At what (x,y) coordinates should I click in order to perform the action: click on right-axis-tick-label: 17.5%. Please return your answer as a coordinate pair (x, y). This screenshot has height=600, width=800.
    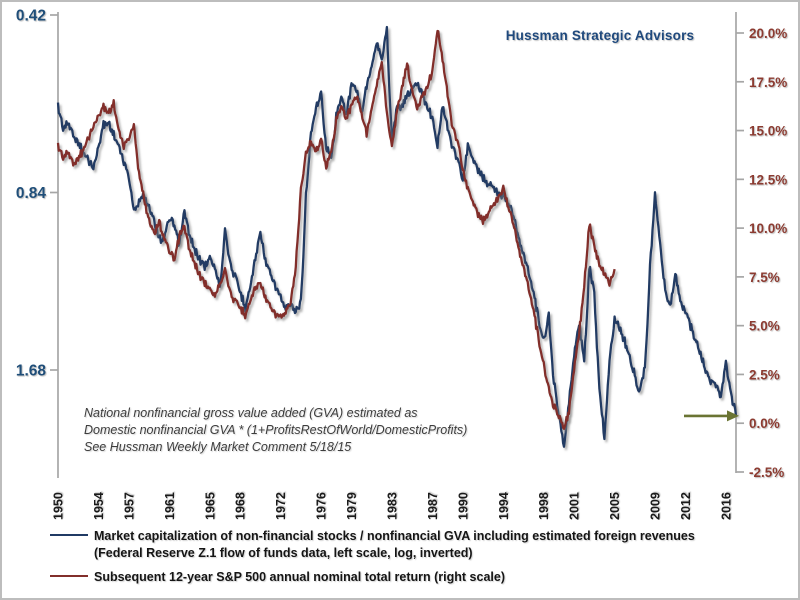
    Looking at the image, I should click on (768, 82).